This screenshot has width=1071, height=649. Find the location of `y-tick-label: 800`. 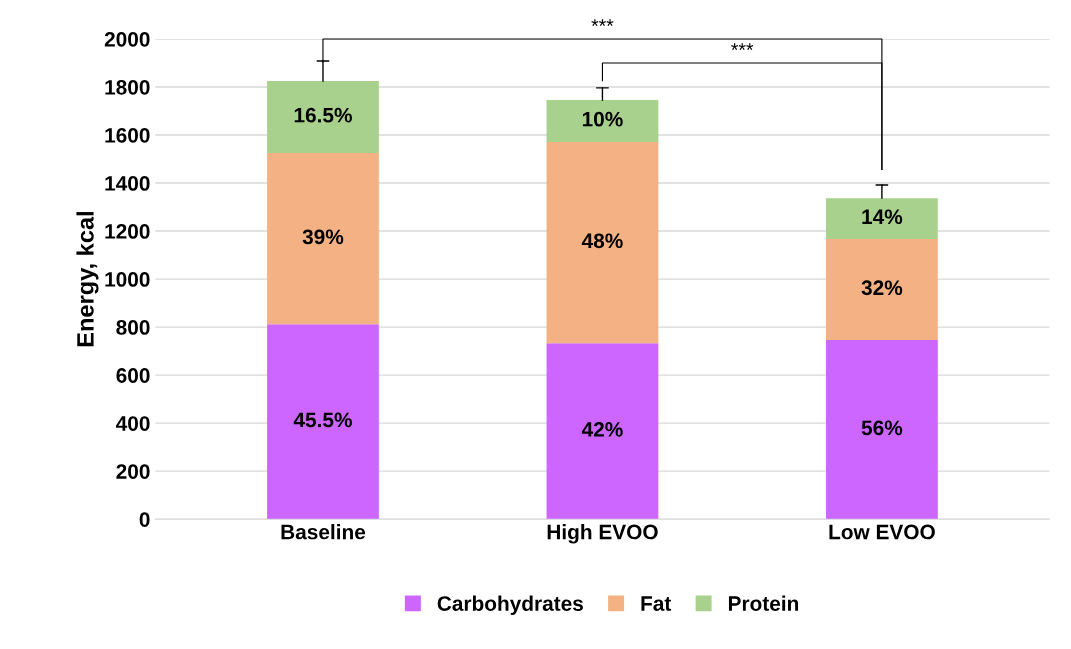

y-tick-label: 800 is located at coordinates (133, 327).